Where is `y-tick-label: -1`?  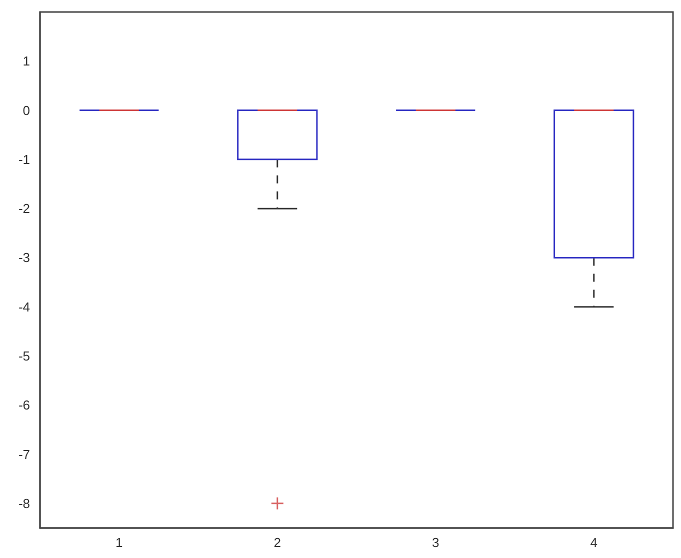
y-tick-label: -1 is located at coordinates (24, 159).